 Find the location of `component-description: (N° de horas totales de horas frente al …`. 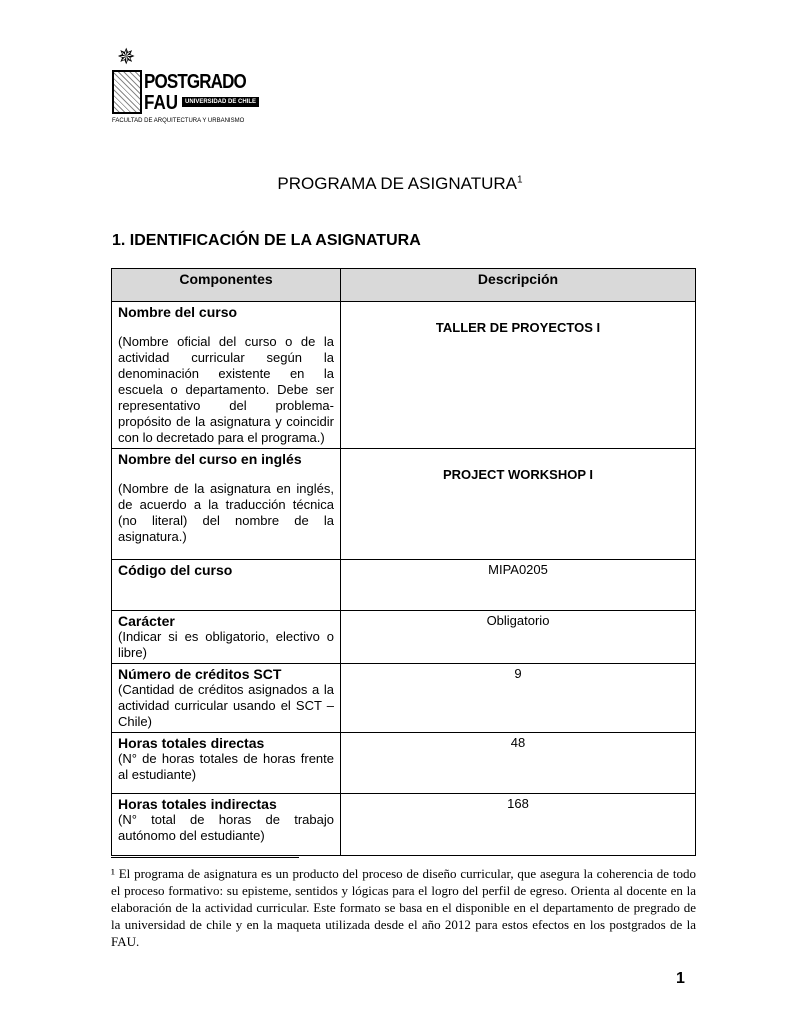

component-description: (N° de horas totales de horas frente al … is located at coordinates (226, 766).